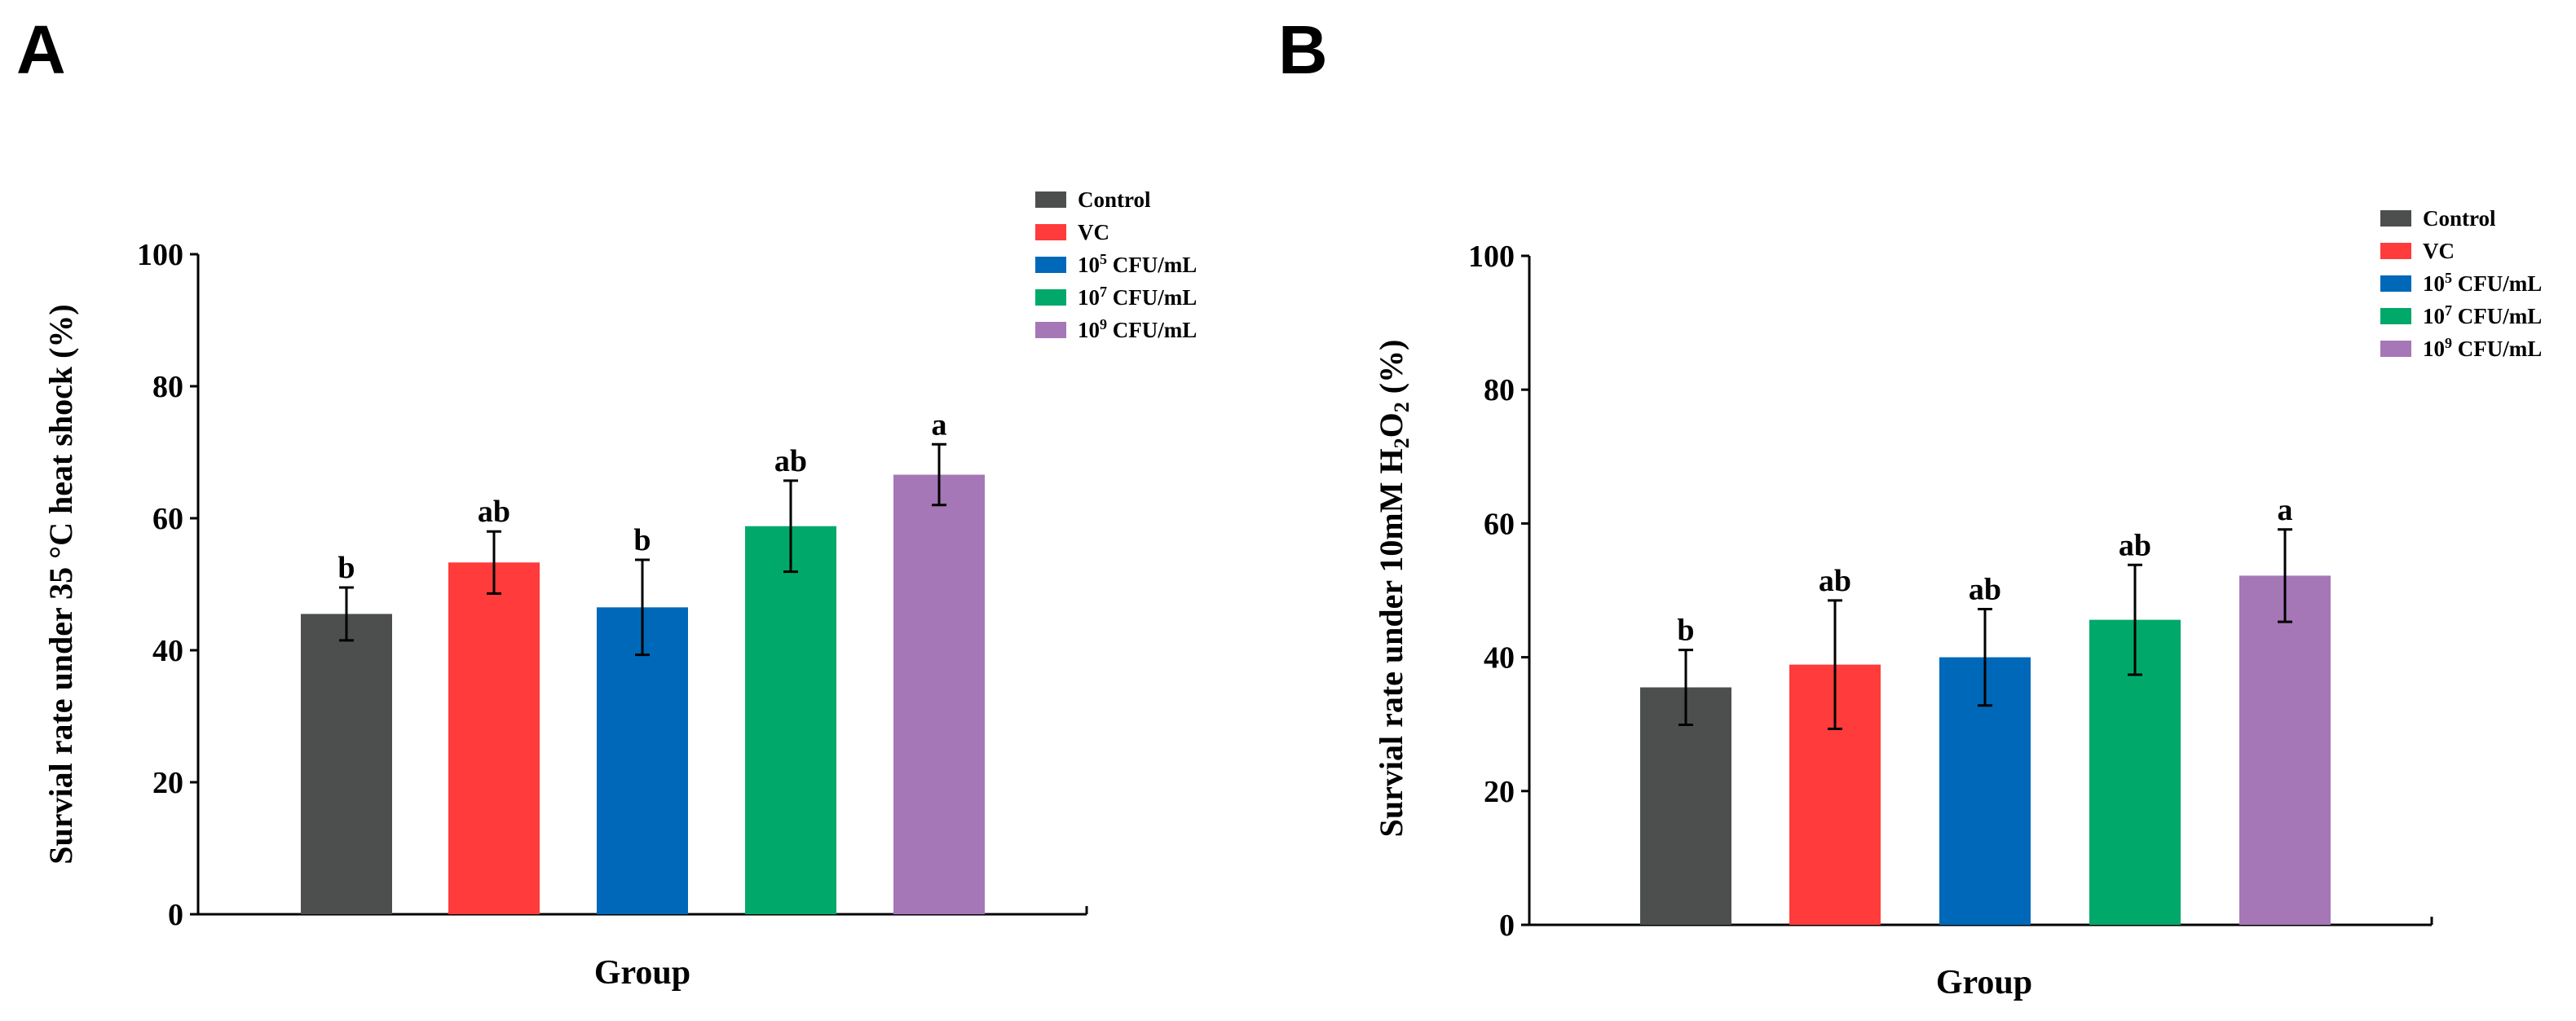  What do you see at coordinates (1393, 589) in the screenshot?
I see `y-axis-label: Survial rate under 10mM H2O2 (%)` at bounding box center [1393, 589].